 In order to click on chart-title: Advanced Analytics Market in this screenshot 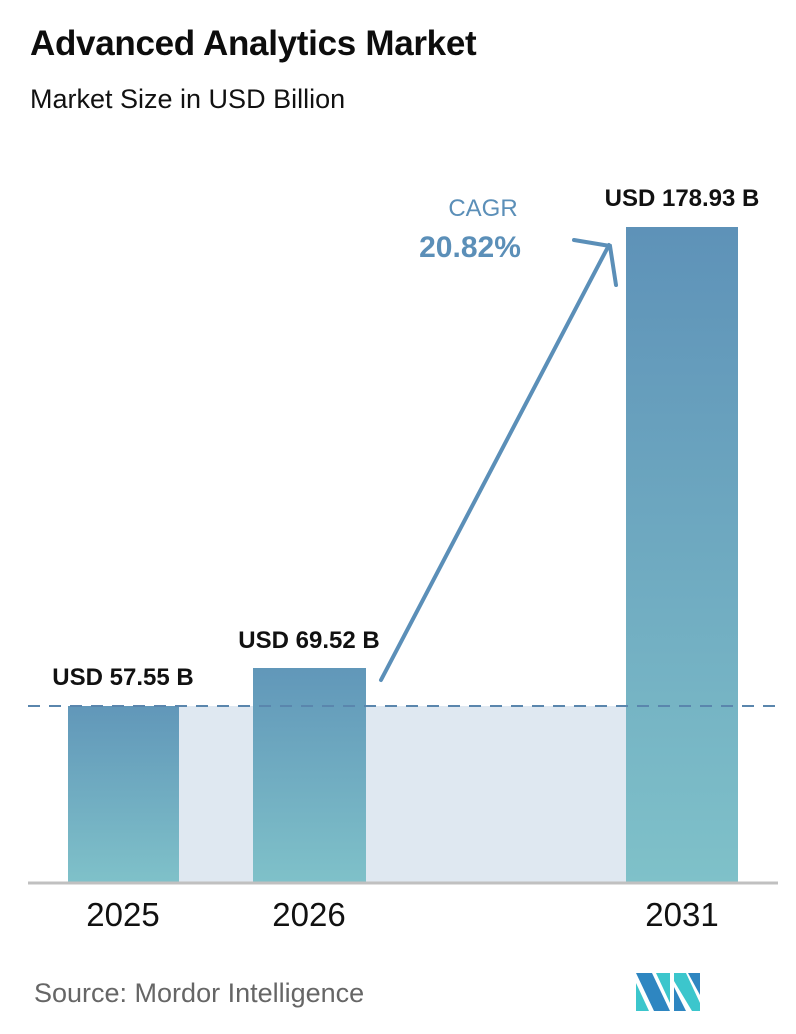, I will do `click(253, 43)`.